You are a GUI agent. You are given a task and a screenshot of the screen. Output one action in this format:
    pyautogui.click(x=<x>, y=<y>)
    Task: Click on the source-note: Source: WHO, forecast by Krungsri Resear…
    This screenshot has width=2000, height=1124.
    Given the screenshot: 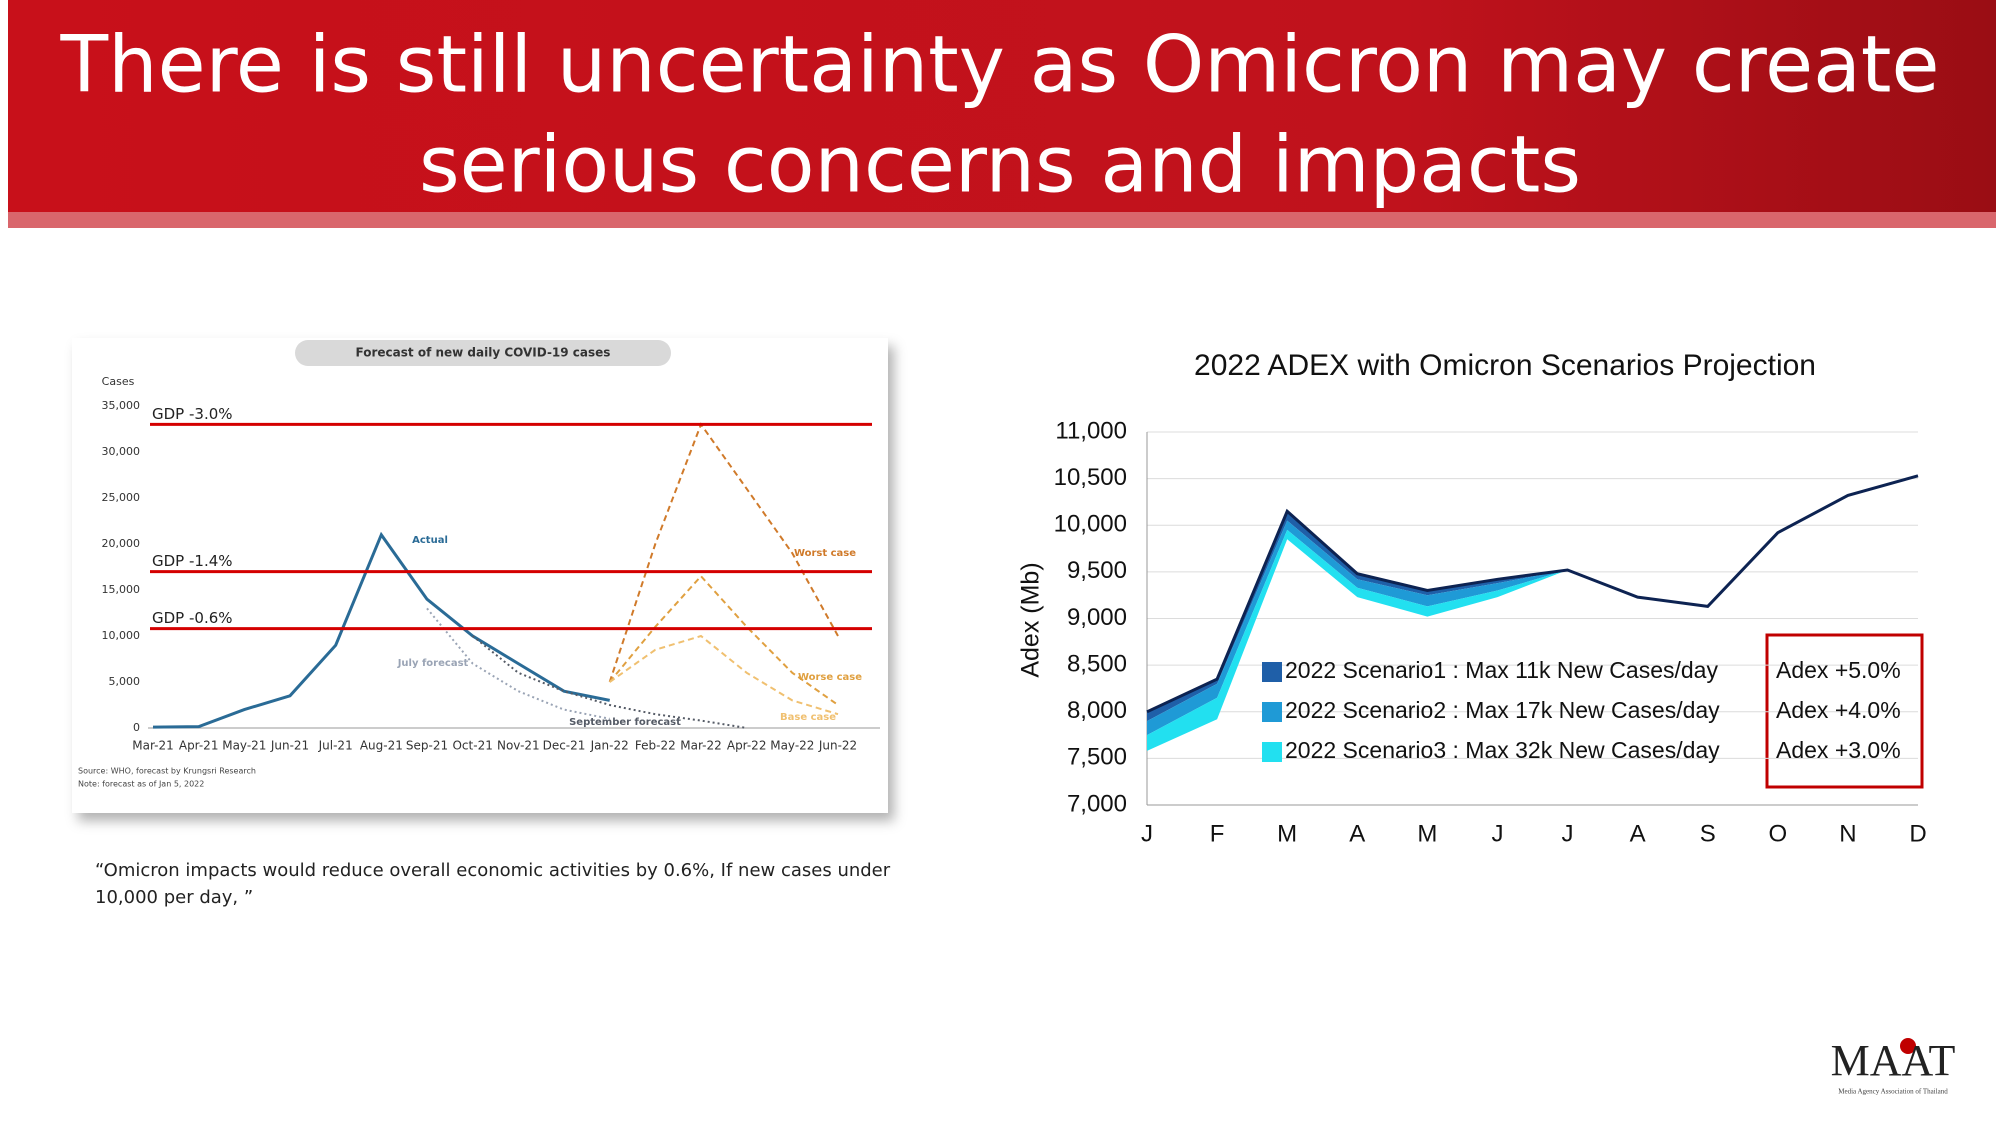 What is the action you would take?
    pyautogui.click(x=167, y=771)
    